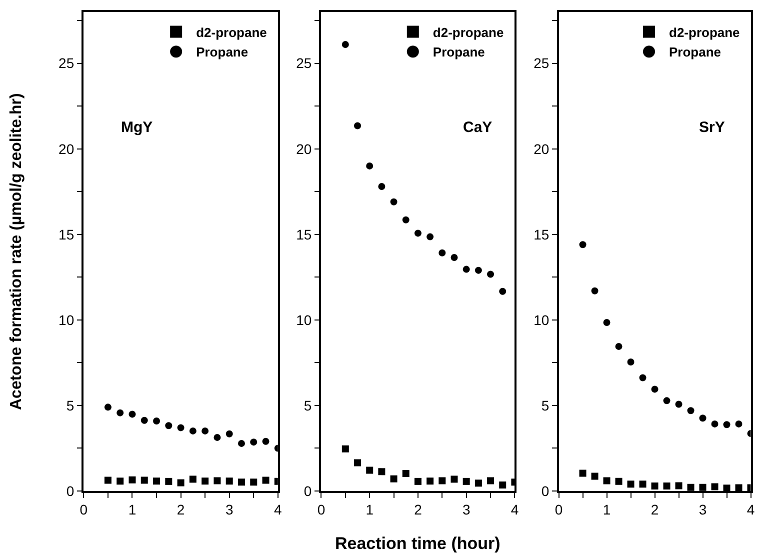  I want to click on y-tick-label: 5, so click(308, 405).